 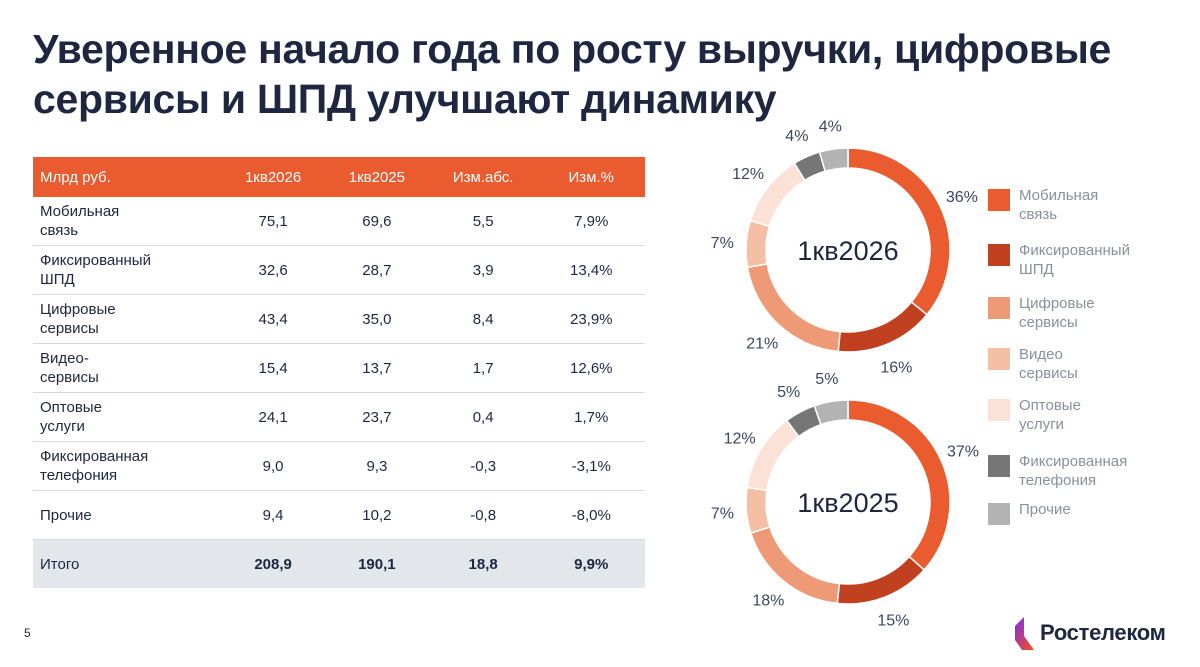 I want to click on table-total-row: Итого 208,9 190,1 18,8 9,9%, so click(x=339, y=563).